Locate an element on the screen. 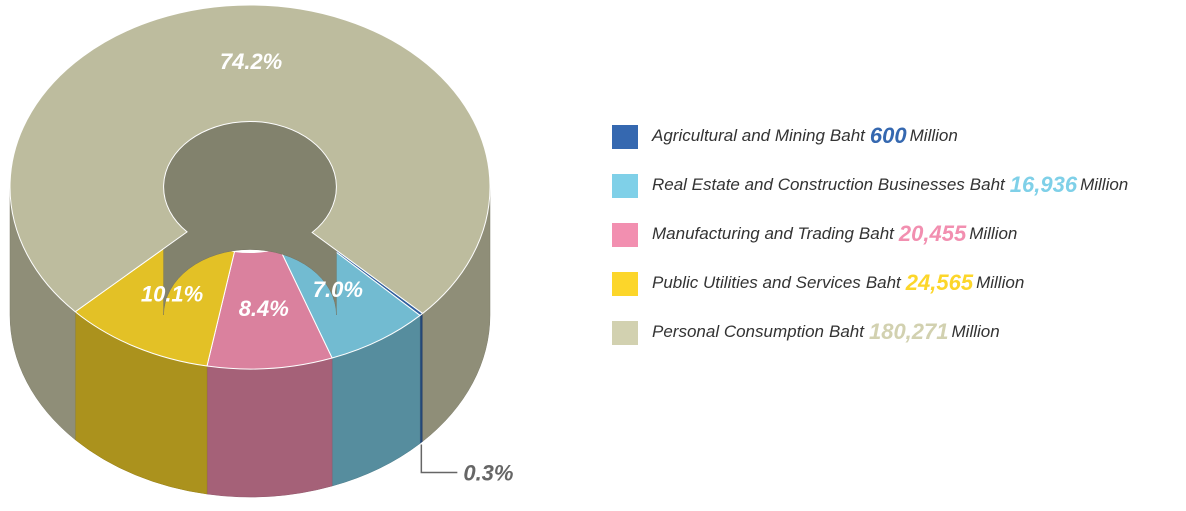 The height and width of the screenshot is (511, 1186). legend-text: 180,271 is located at coordinates (909, 331).